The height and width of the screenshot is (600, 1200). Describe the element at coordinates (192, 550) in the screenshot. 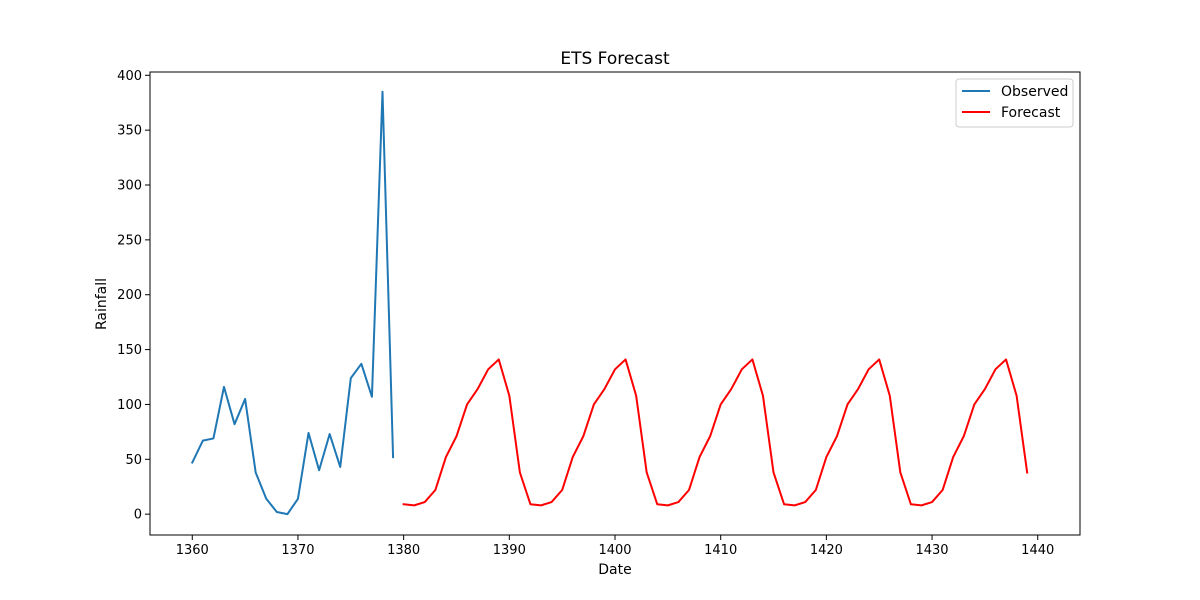

I see `x-tick-label: 1360` at that location.